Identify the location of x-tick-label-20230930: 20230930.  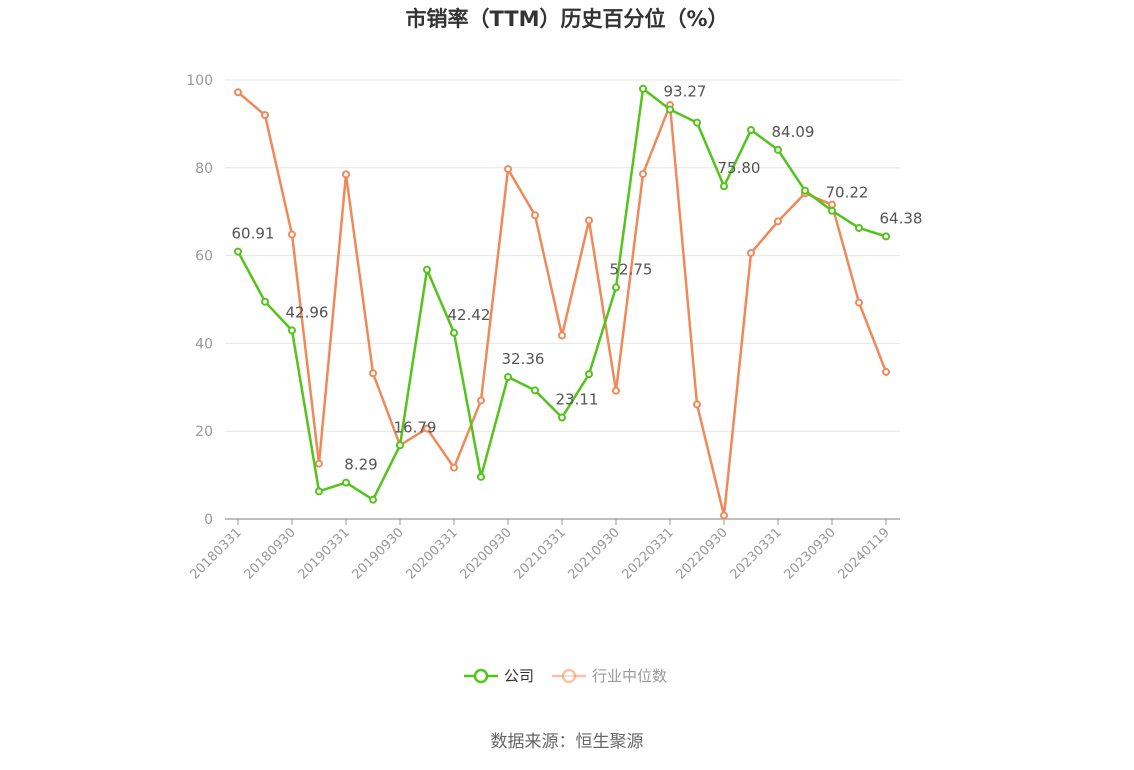
(809, 553).